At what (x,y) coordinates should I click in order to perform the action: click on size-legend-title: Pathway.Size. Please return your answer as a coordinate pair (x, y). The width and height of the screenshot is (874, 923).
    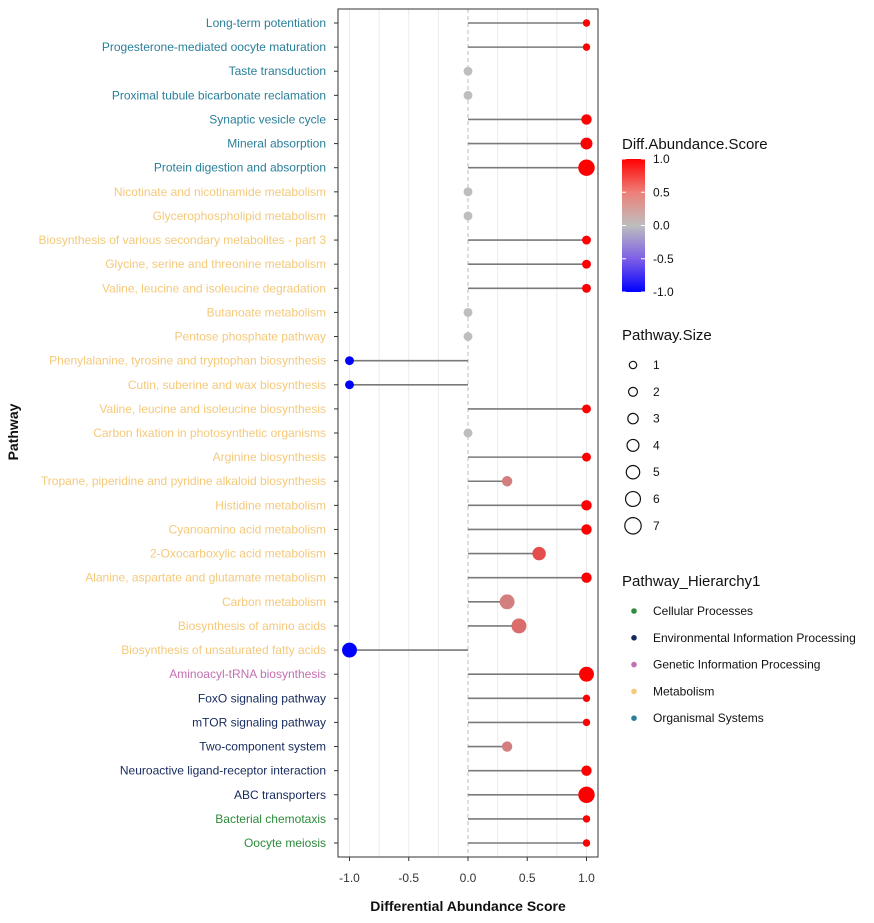
    Looking at the image, I should click on (667, 335).